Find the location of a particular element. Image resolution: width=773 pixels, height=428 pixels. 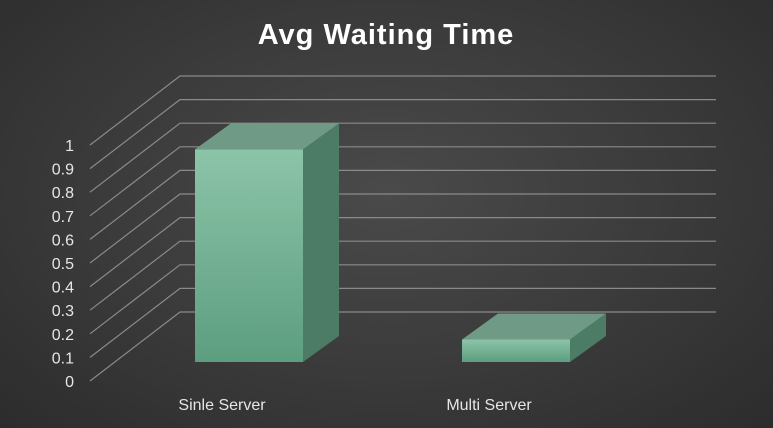

y-tick-label: 0.6 is located at coordinates (63, 240).